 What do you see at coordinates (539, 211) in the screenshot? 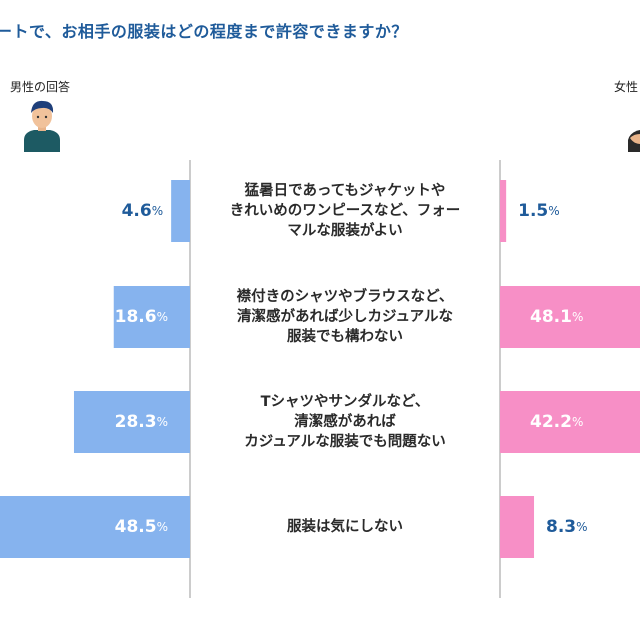
I see `female-value-label-1: 1.5%` at bounding box center [539, 211].